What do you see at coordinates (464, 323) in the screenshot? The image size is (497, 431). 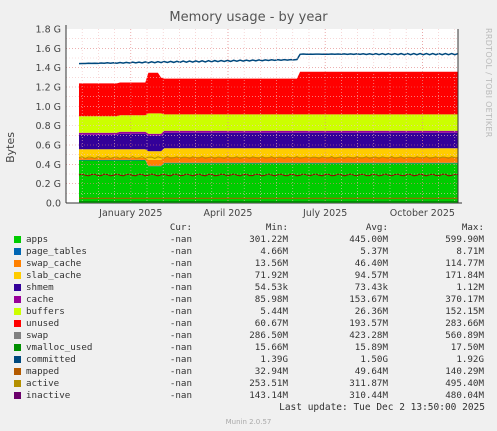 I see `legend-max-value: 283.66M` at bounding box center [464, 323].